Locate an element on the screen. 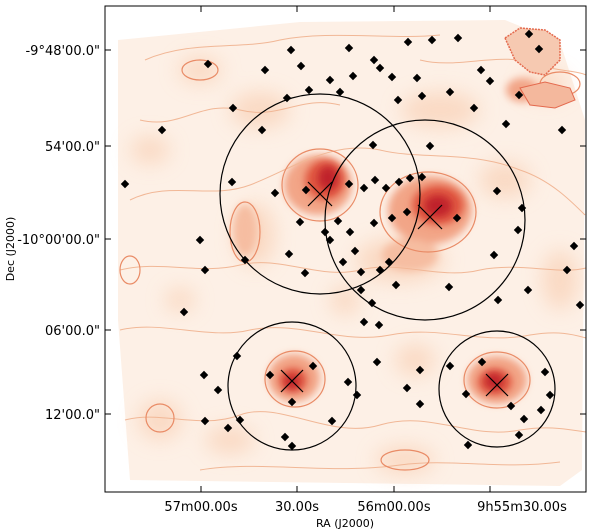 The height and width of the screenshot is (532, 600). x-axis-title: RA (J2000) is located at coordinates (345, 523).